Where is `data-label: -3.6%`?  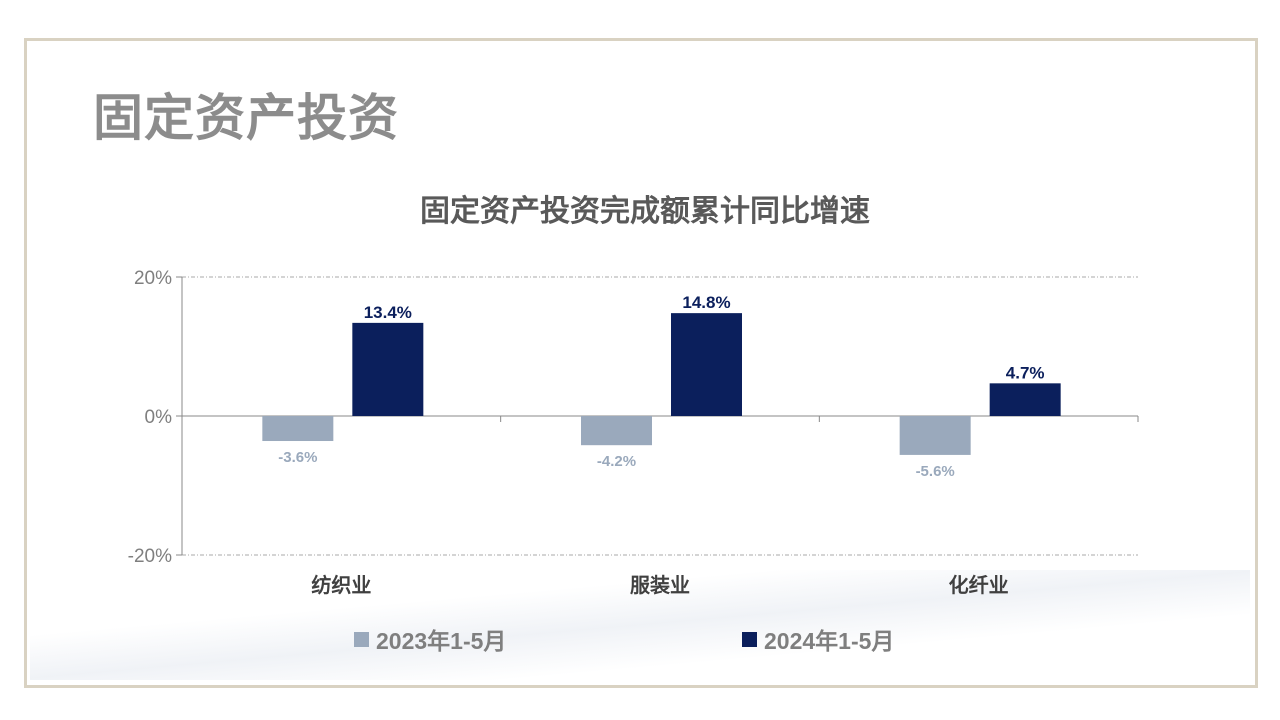 data-label: -3.6% is located at coordinates (297, 457).